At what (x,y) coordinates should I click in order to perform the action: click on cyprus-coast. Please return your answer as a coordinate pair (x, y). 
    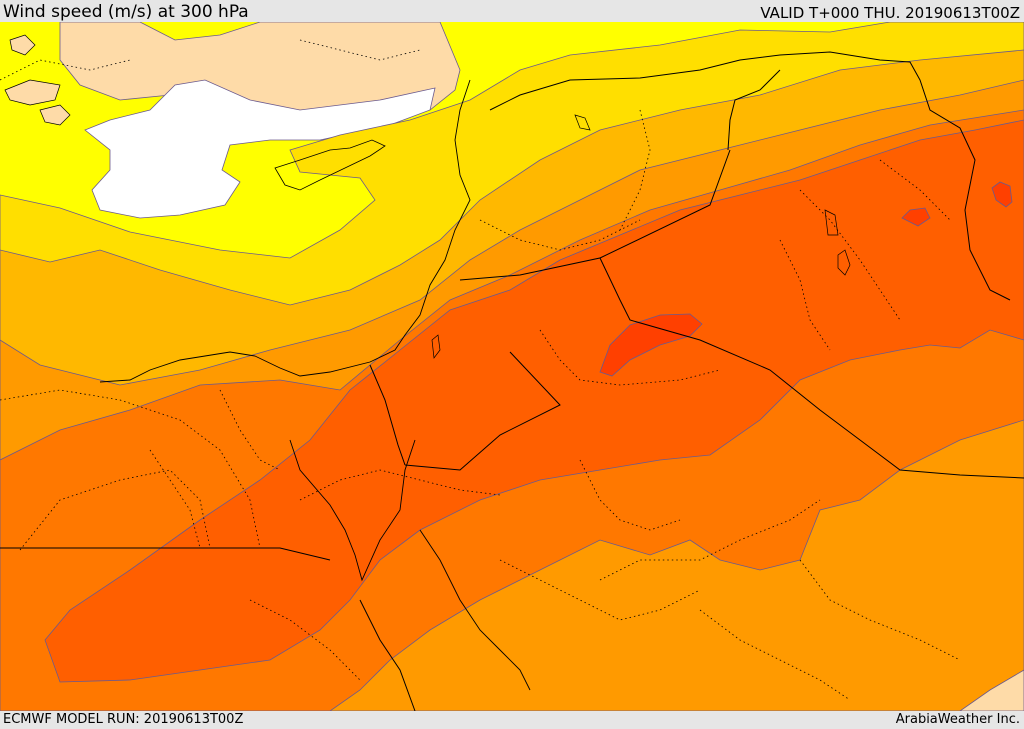
    Looking at the image, I should click on (330, 165).